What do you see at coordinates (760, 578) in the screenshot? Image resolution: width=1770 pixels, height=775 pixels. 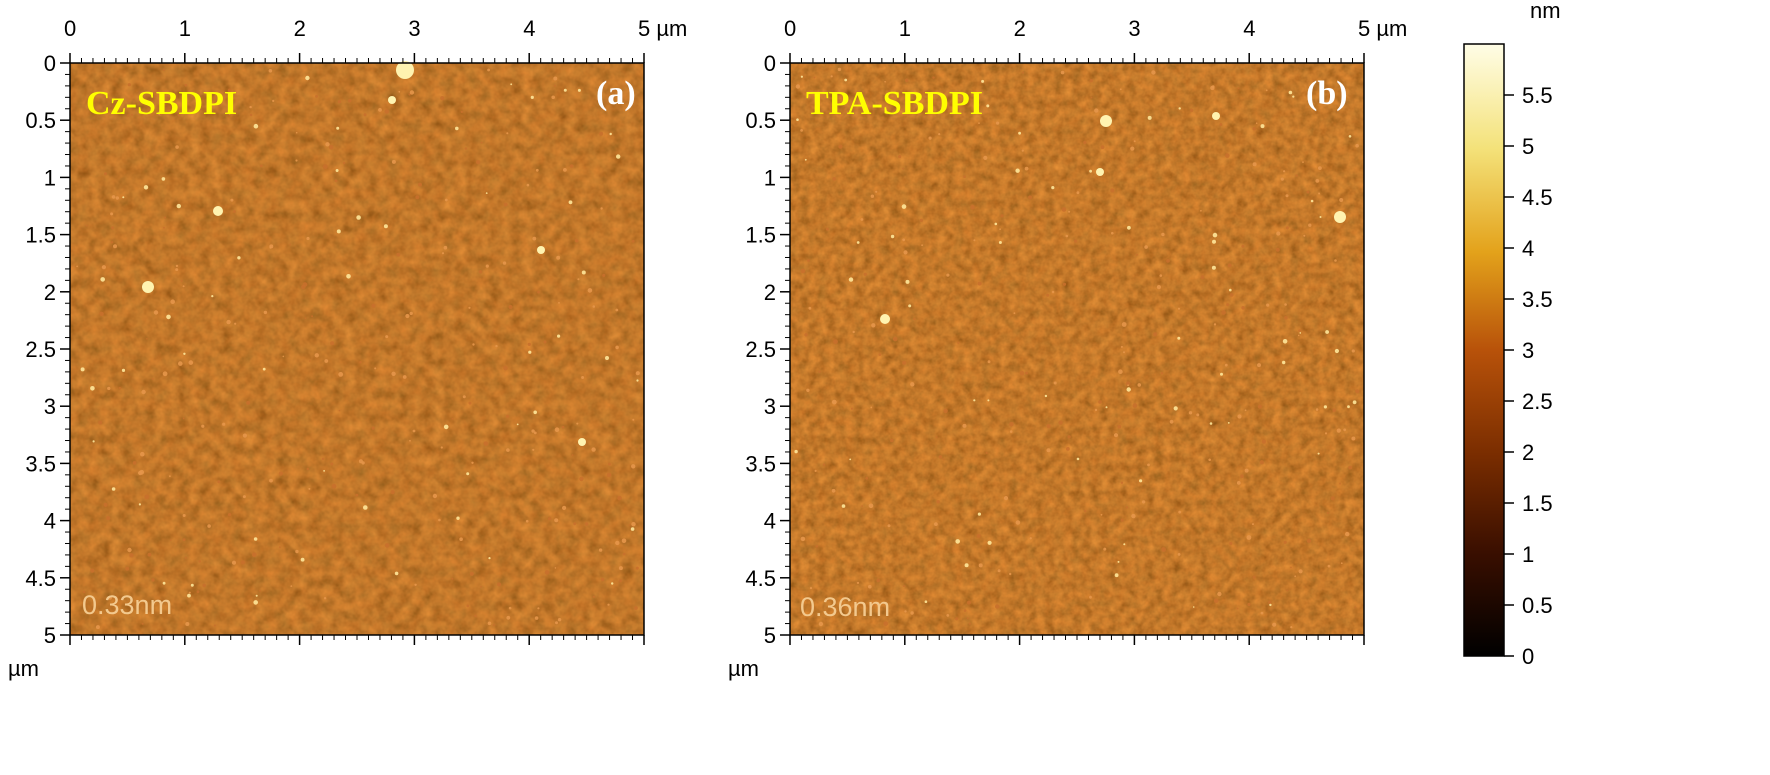 I see `y-tick-label-b: 4.5` at bounding box center [760, 578].